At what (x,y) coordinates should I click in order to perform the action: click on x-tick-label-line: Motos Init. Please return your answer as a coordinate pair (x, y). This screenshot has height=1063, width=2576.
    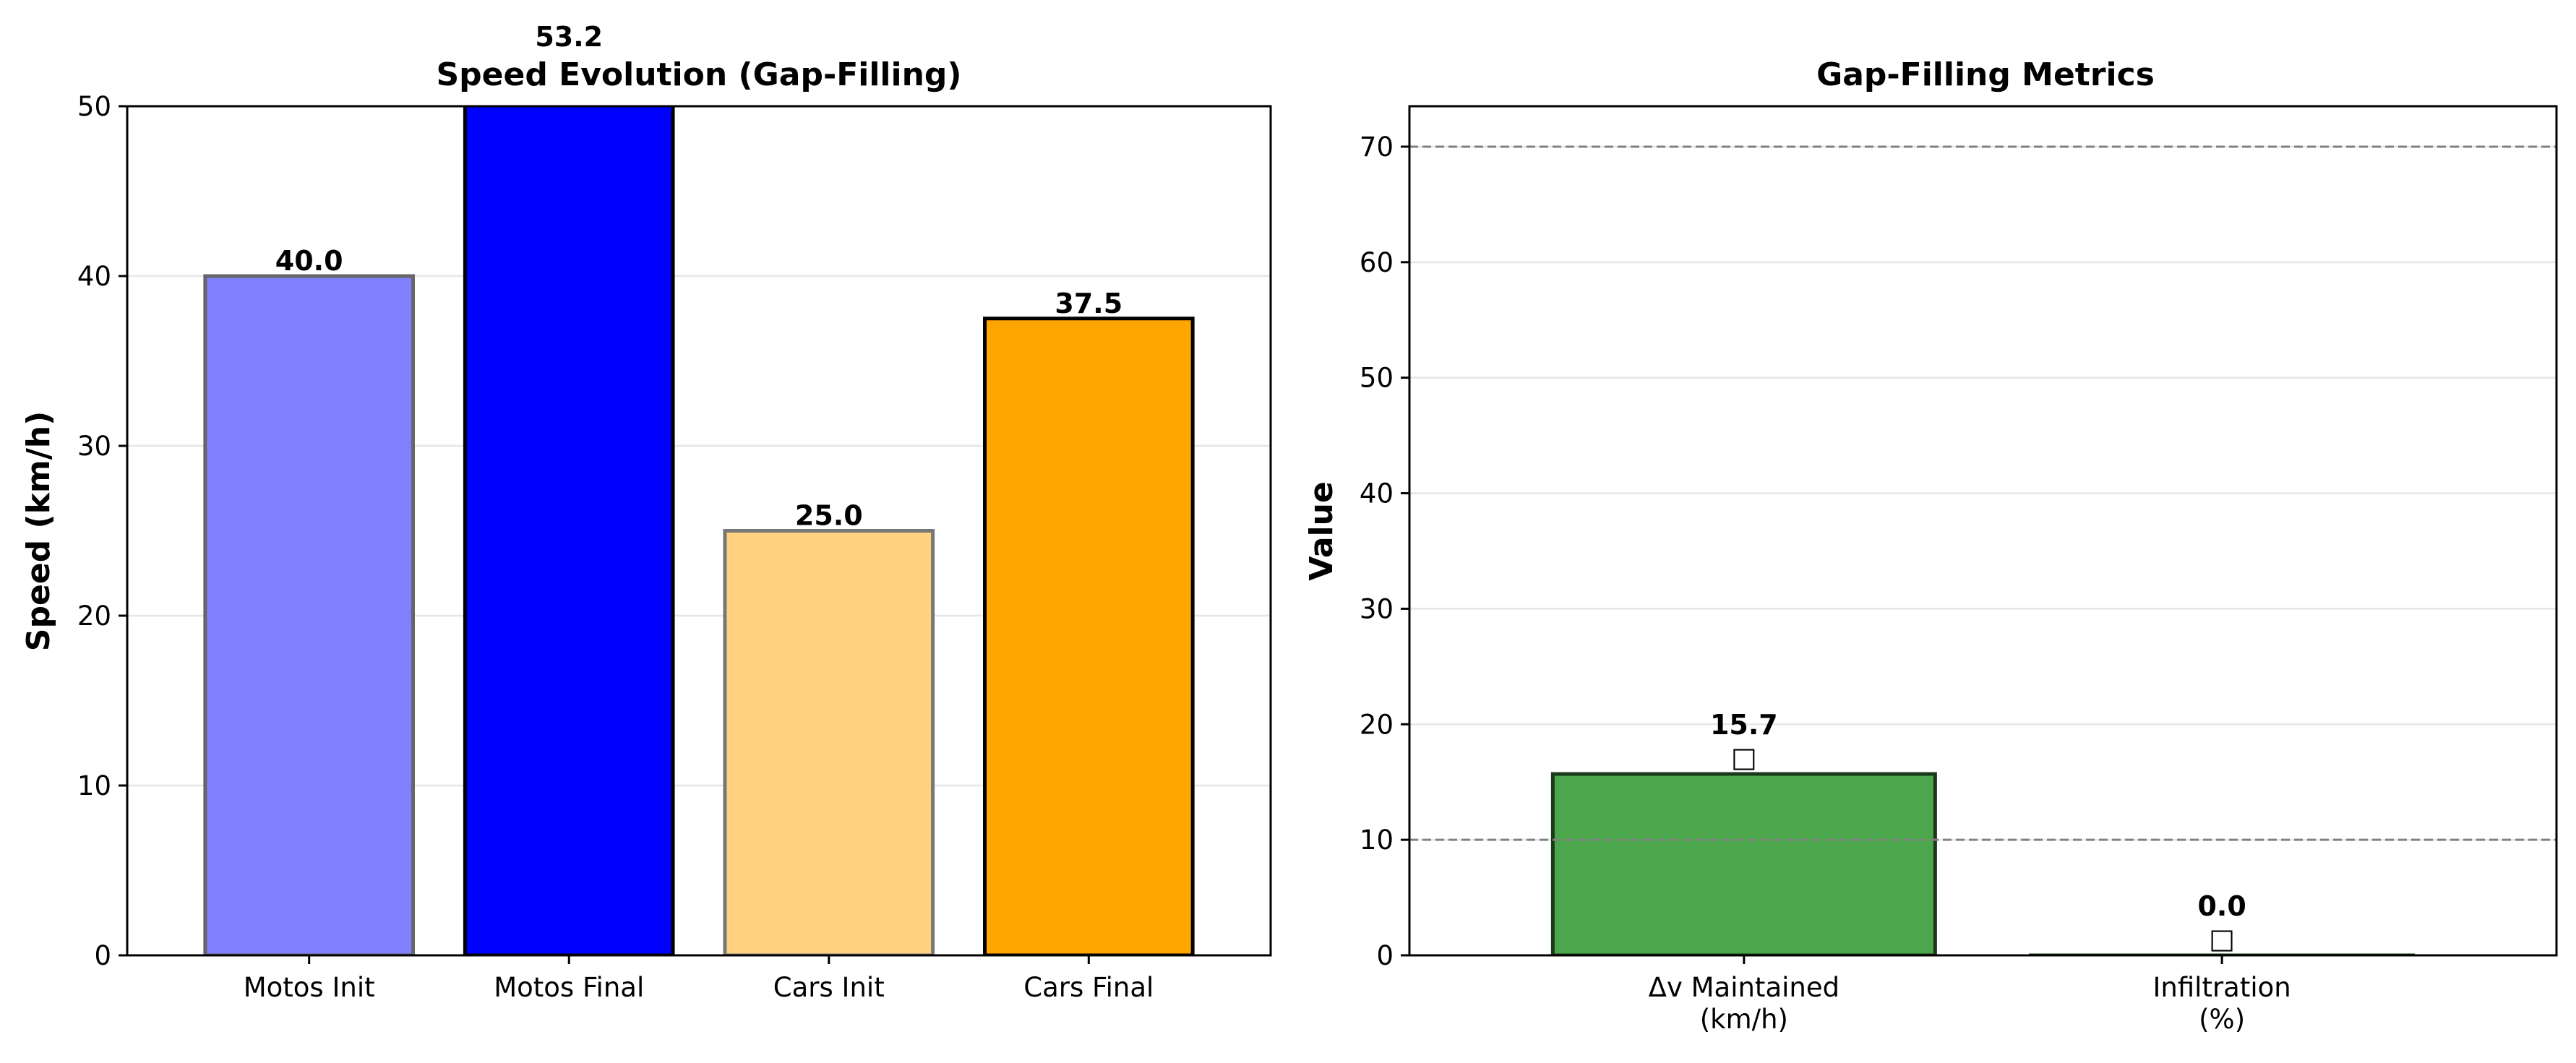
    Looking at the image, I should click on (310, 988).